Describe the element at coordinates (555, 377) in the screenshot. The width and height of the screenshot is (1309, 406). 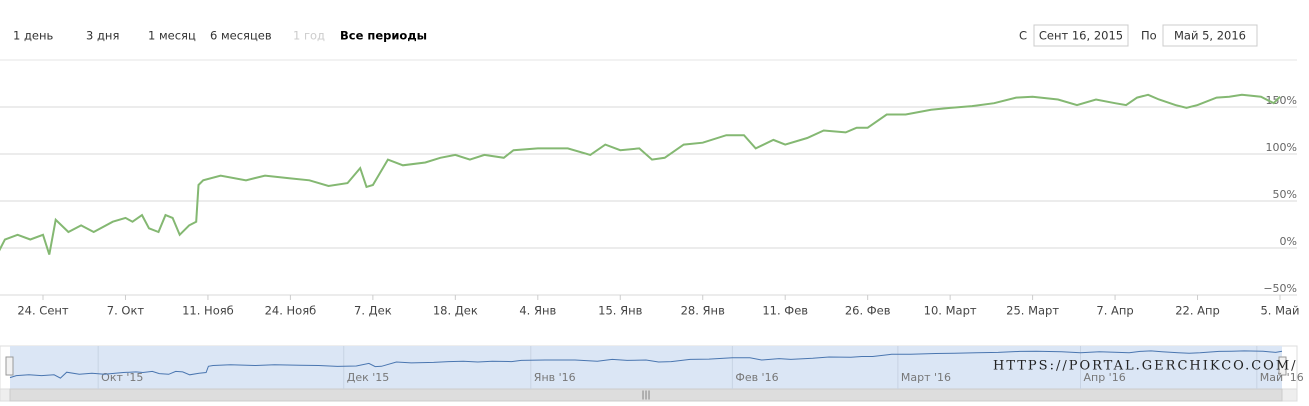
I see `navigator-tick-label: Янв '16` at that location.